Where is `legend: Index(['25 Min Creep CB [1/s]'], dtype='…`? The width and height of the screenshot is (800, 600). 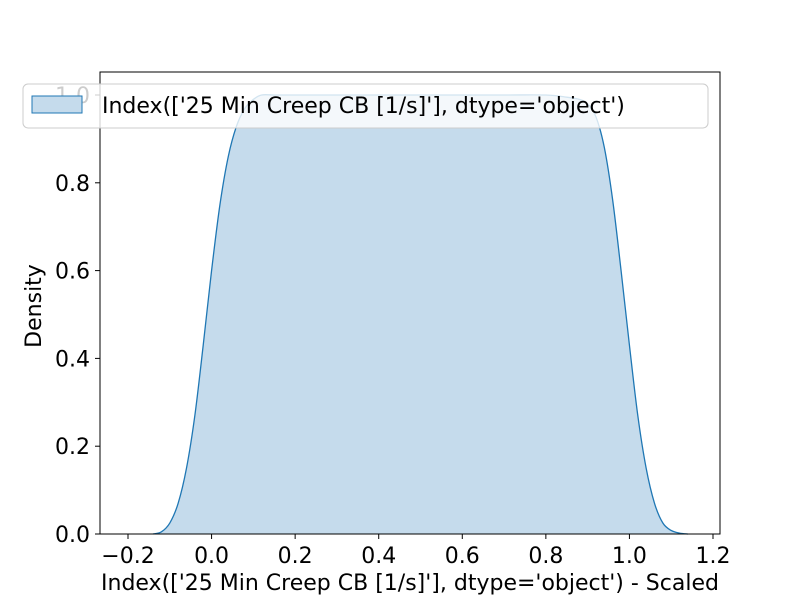 legend: Index(['25 Min Creep CB [1/s]'], dtype='… is located at coordinates (365, 106).